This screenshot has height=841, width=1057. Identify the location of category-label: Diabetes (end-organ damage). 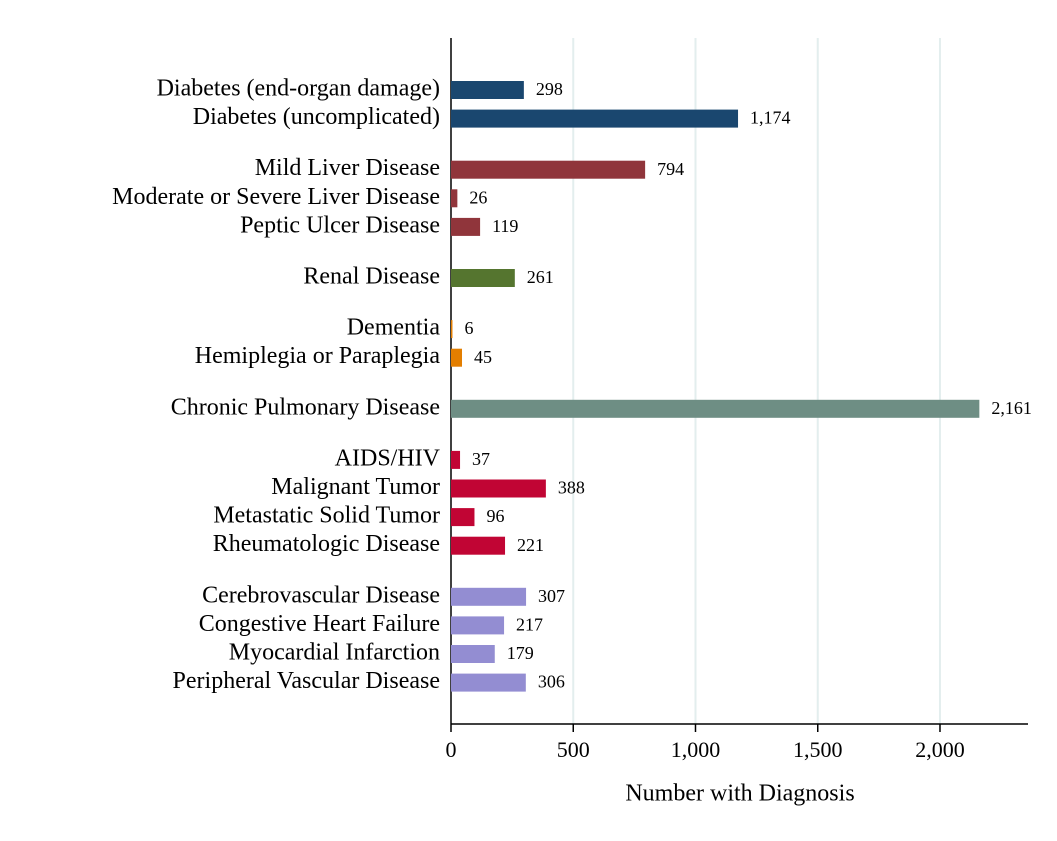
(298, 89).